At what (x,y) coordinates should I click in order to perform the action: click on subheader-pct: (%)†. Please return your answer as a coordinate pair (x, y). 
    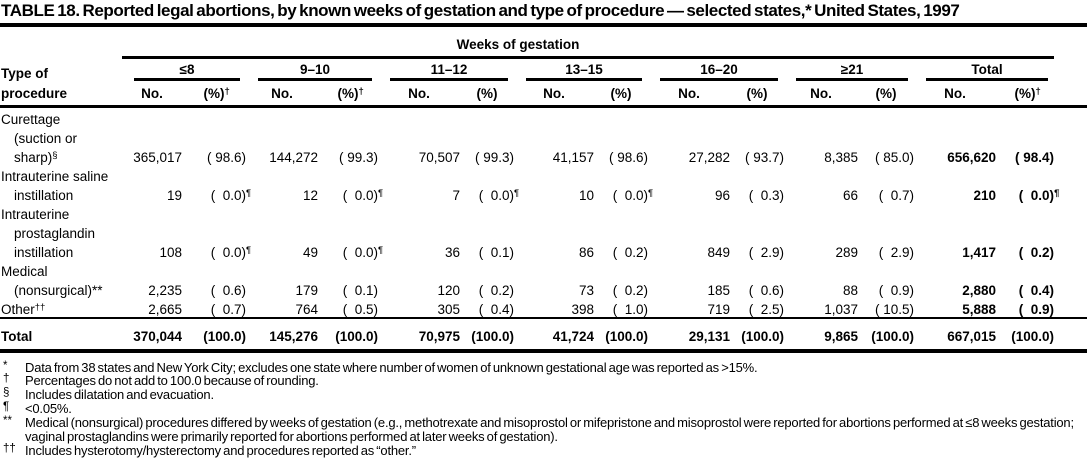
    Looking at the image, I should click on (1025, 94).